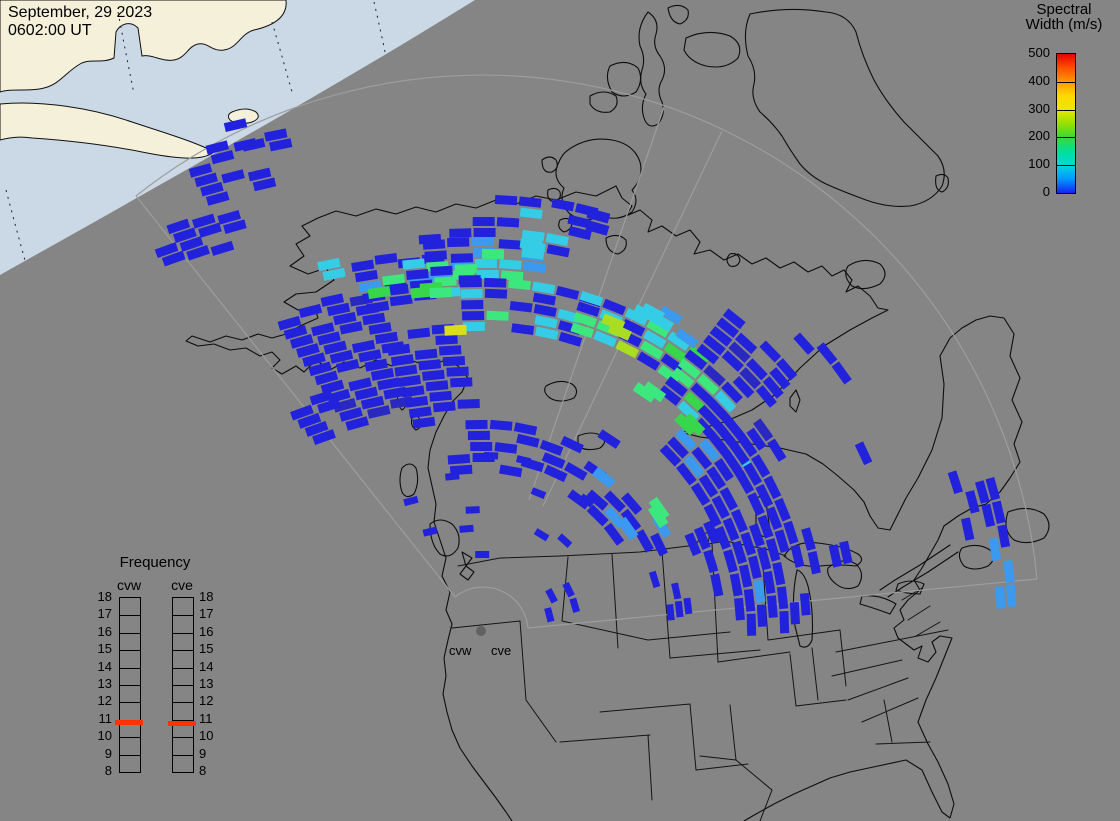  What do you see at coordinates (1066, 110) in the screenshot?
I see `colorbar-divider` at bounding box center [1066, 110].